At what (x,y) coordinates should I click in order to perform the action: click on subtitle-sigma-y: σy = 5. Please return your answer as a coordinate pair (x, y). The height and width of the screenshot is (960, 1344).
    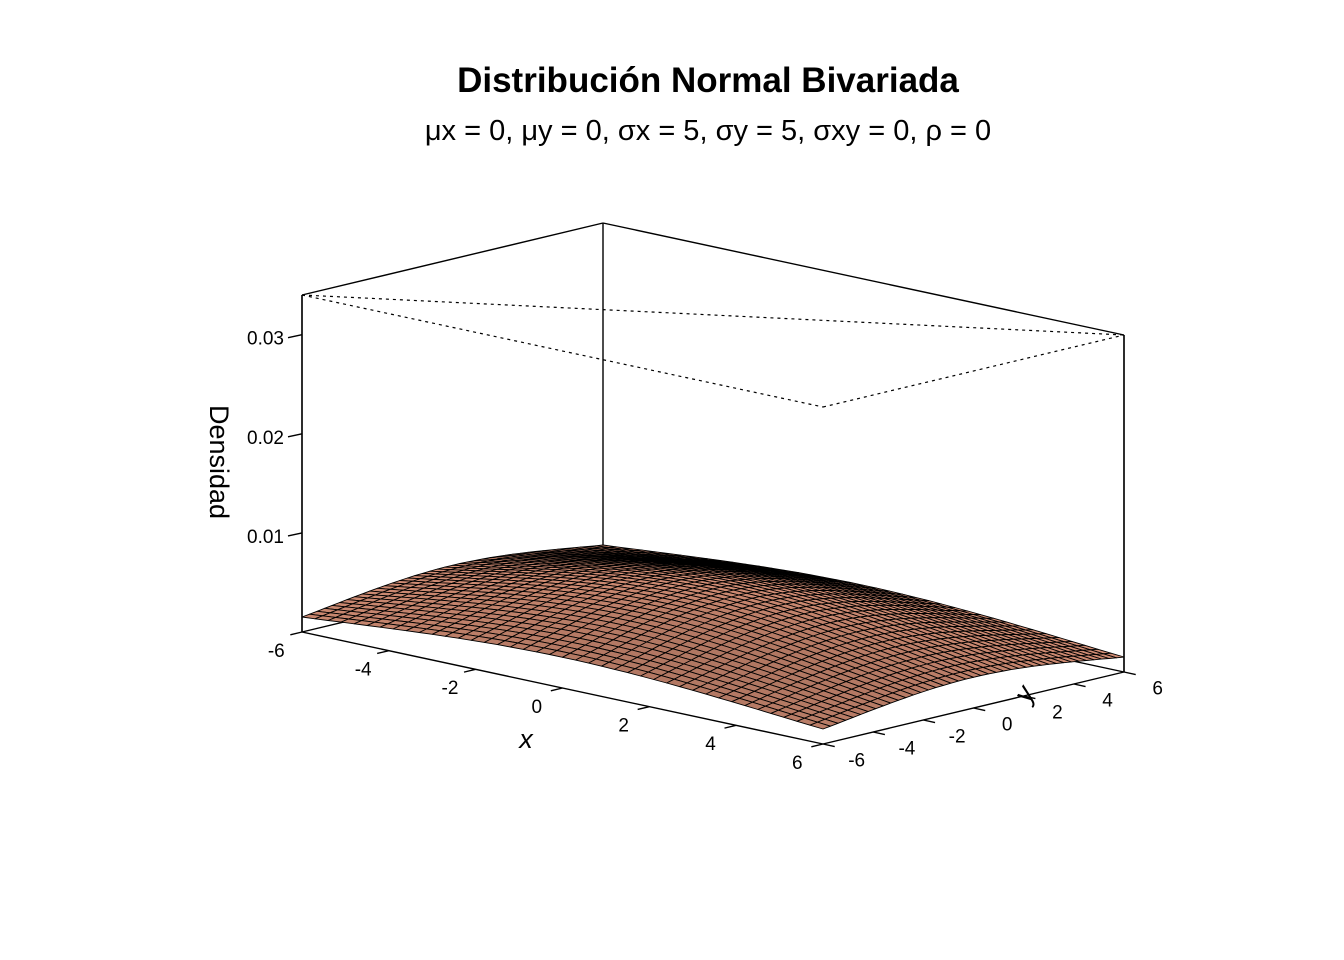
    Looking at the image, I should click on (757, 131).